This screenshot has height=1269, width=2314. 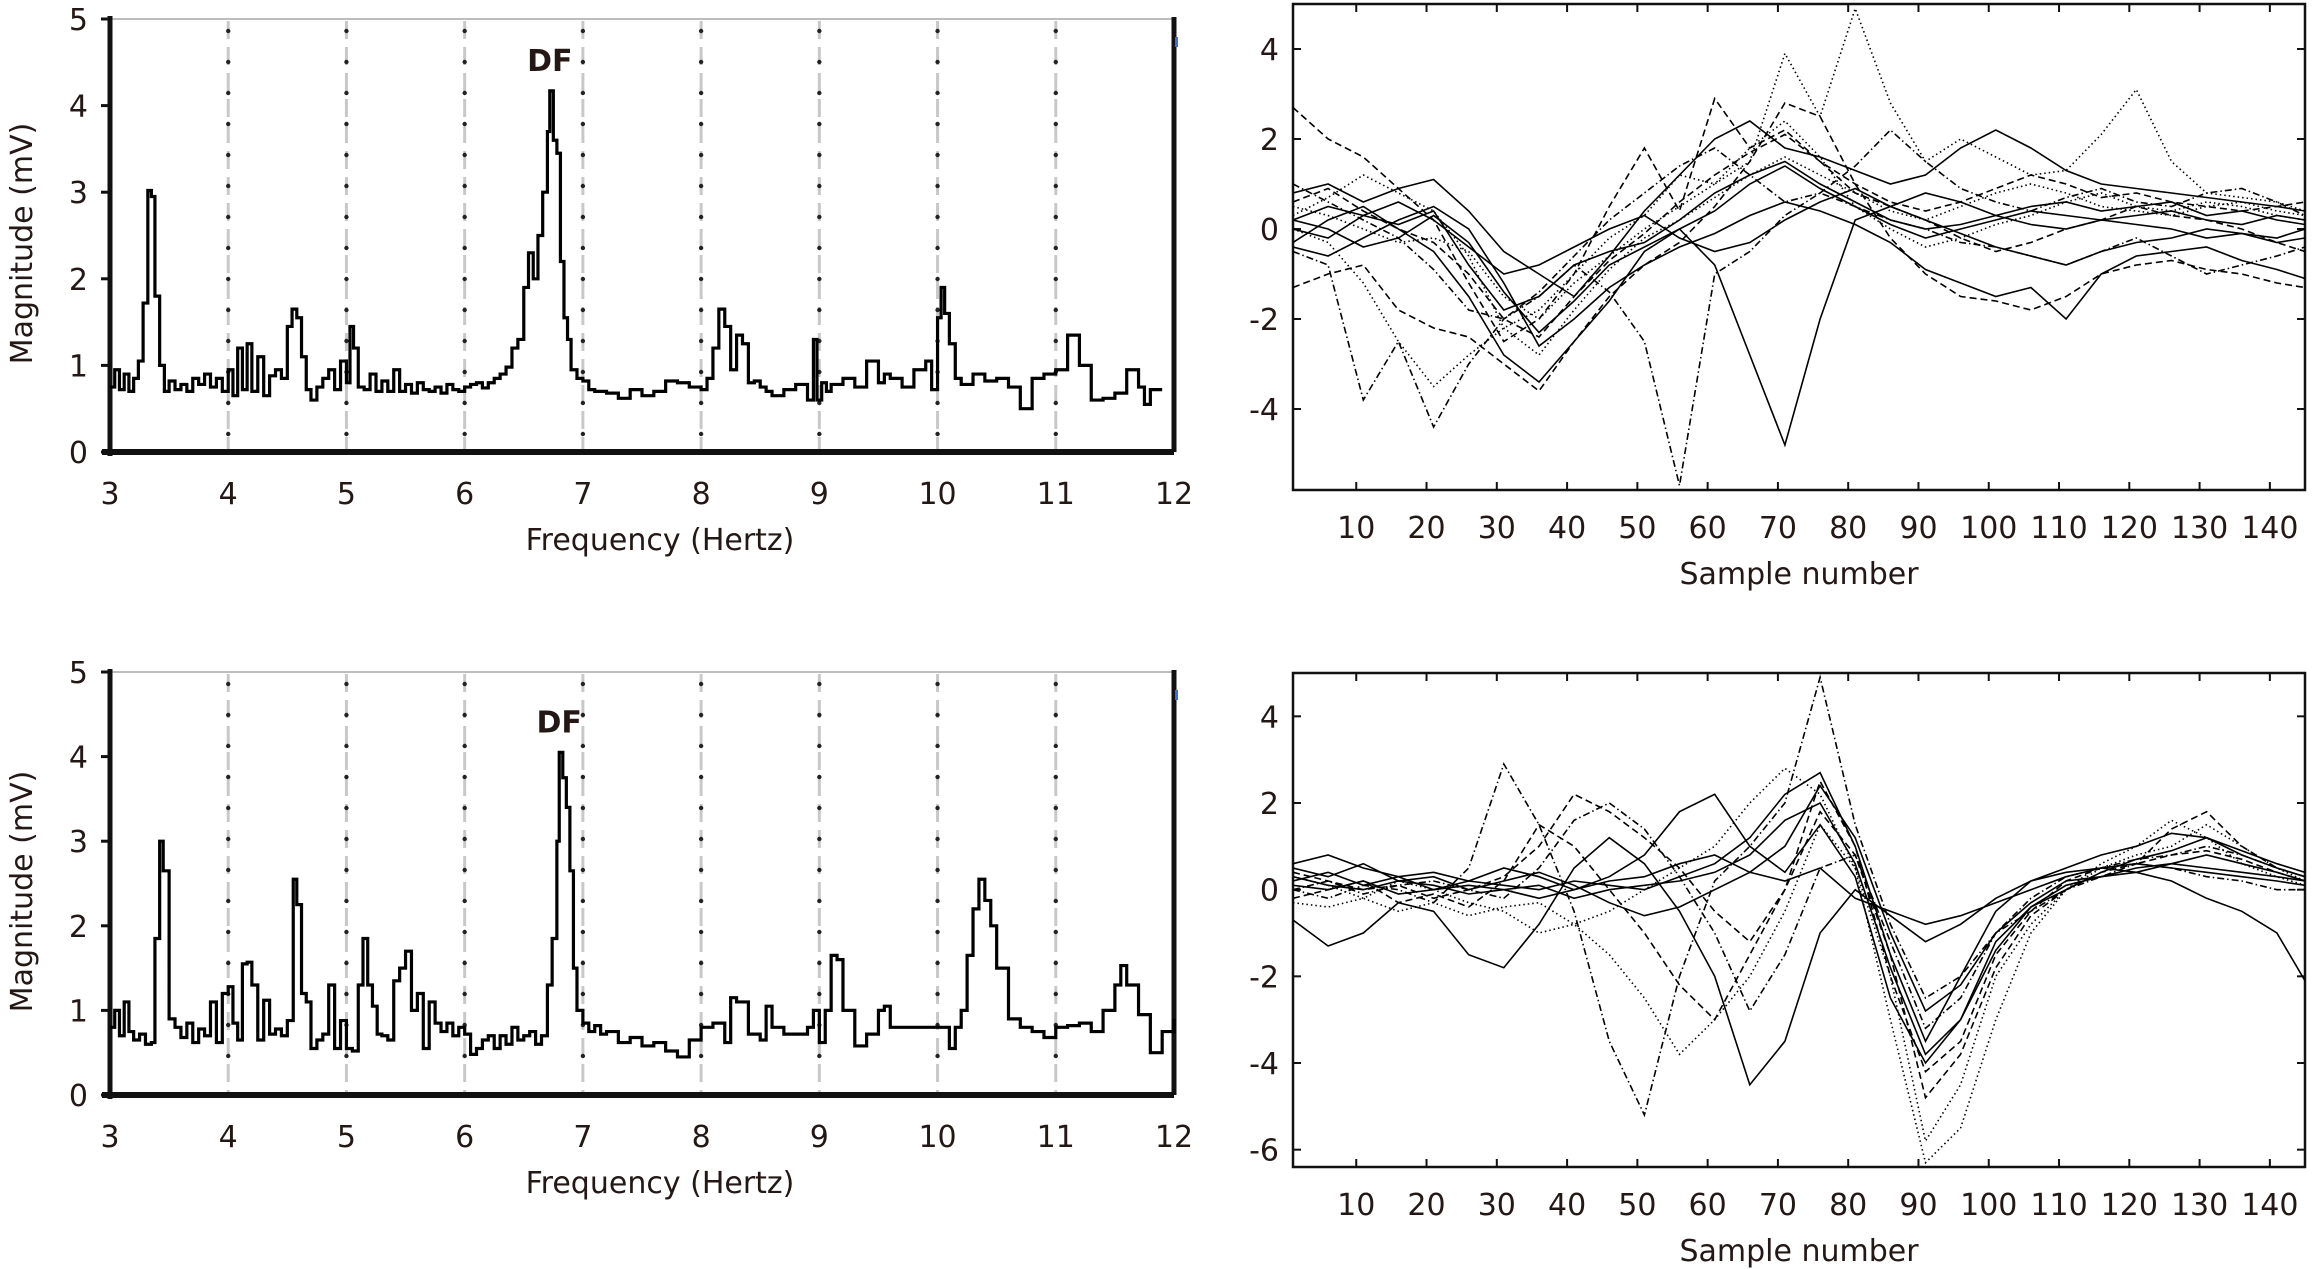 I want to click on x-tick-label: 12, so click(x=1174, y=494).